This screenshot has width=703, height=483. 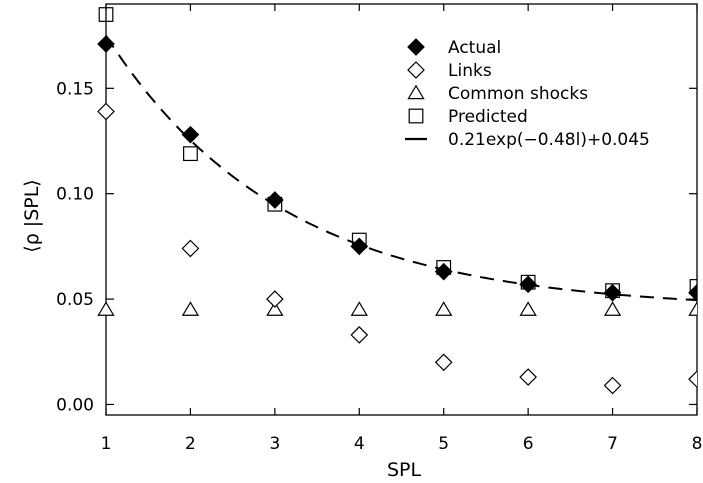 What do you see at coordinates (359, 444) in the screenshot?
I see `x-tick-label: 4` at bounding box center [359, 444].